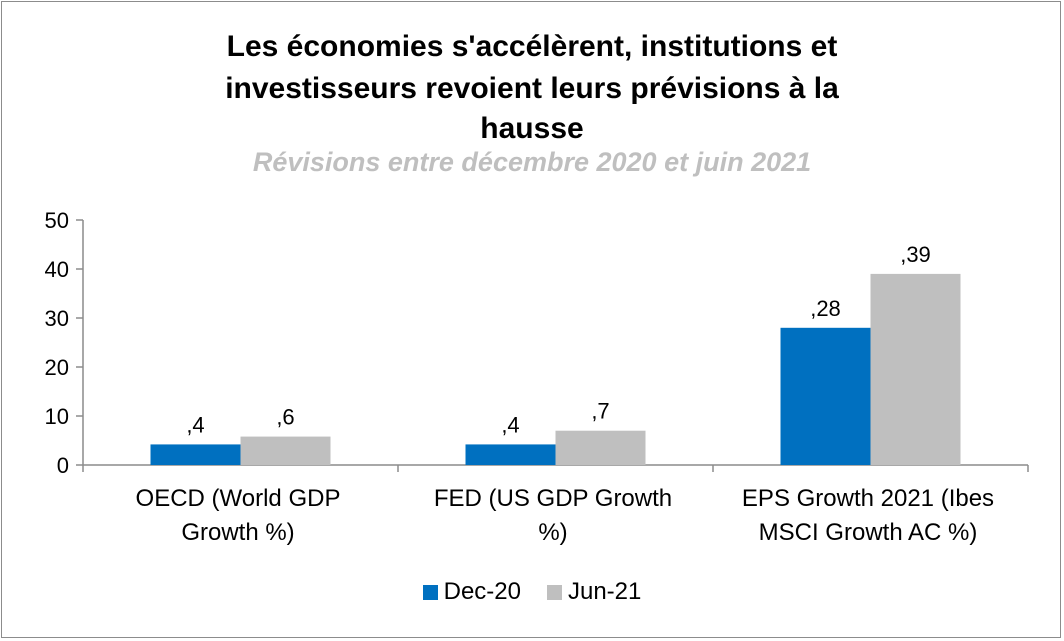 This screenshot has width=1064, height=641. I want to click on legend-item-dec-20: Dec-20, so click(471, 592).